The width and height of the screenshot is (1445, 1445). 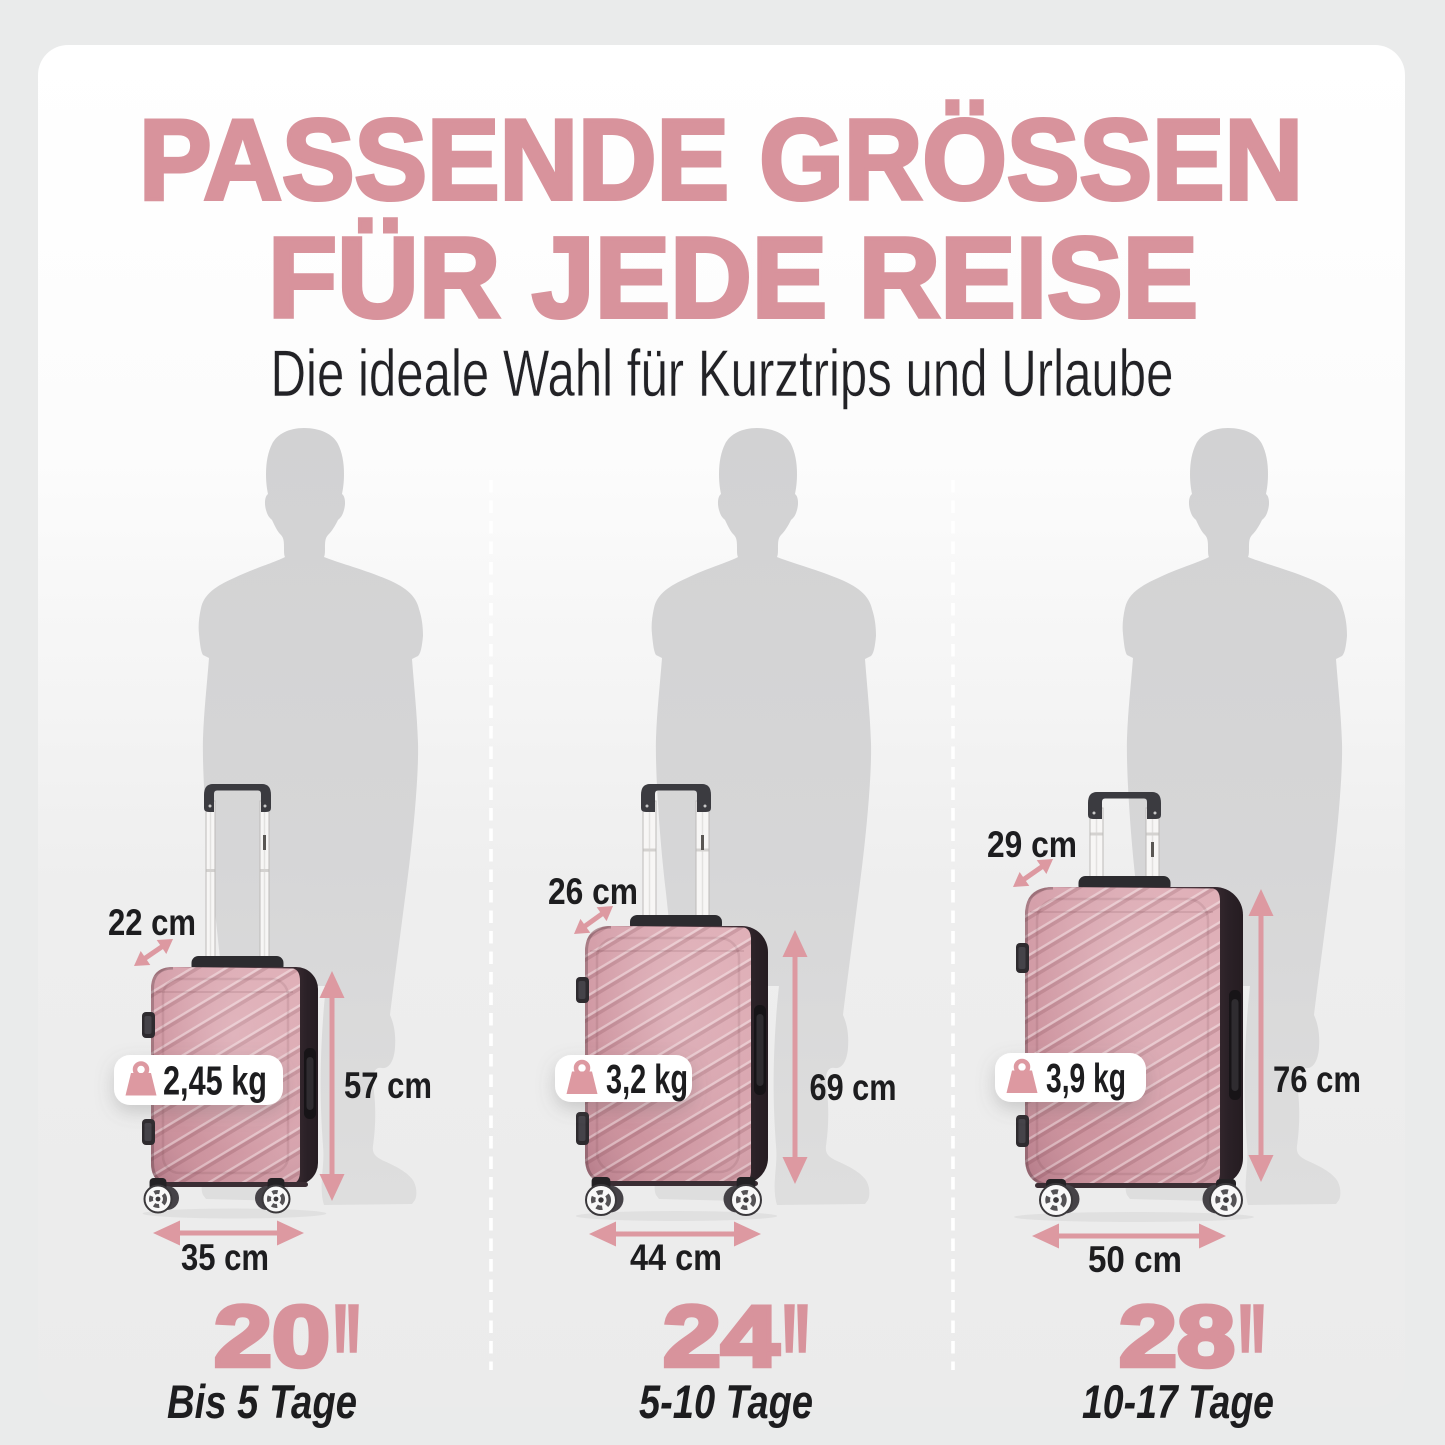 What do you see at coordinates (262, 1401) in the screenshot?
I see `svg-text: Bis 5 Tage` at bounding box center [262, 1401].